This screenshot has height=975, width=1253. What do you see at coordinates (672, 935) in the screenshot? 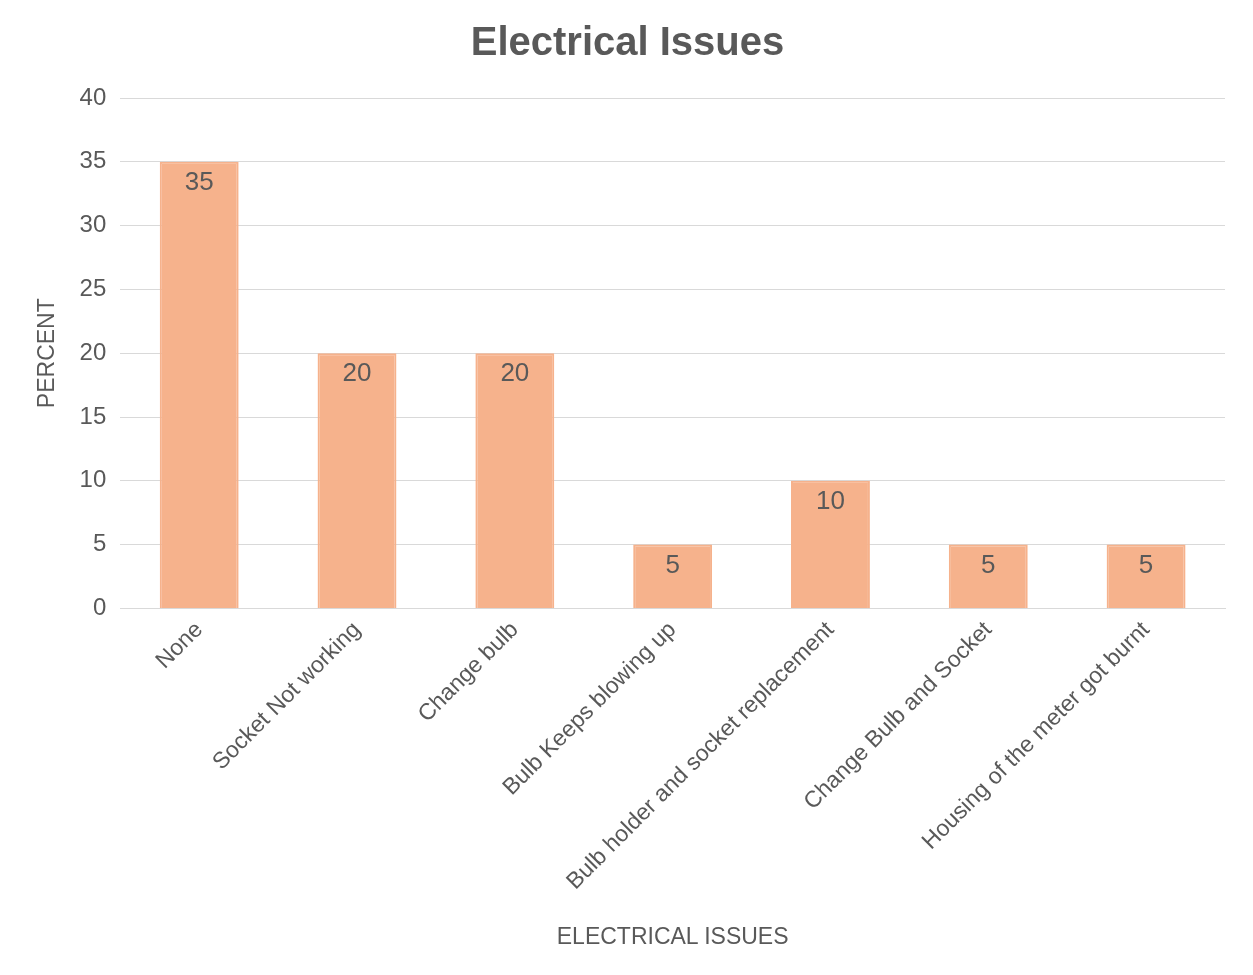
I see `x-axis-title: ELECTRICAL ISSUES` at bounding box center [672, 935].